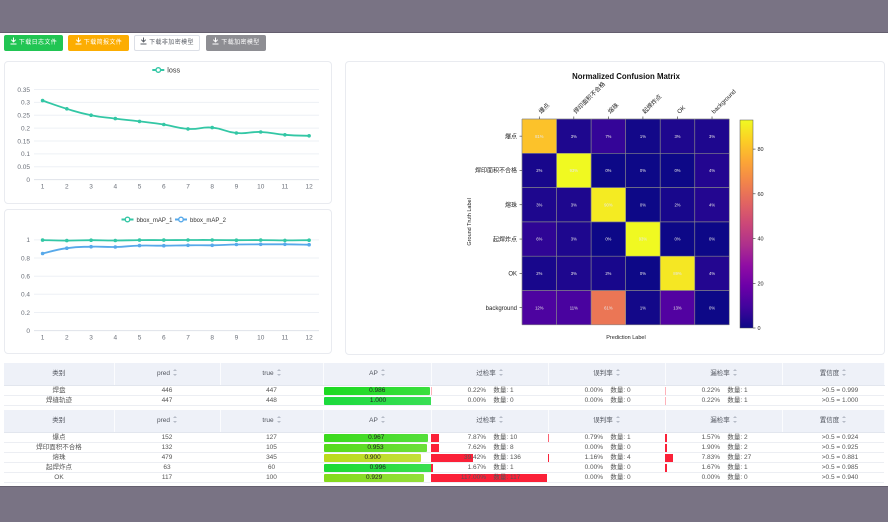 This screenshot has height=522, width=888. I want to click on svg-text: 13%, so click(677, 307).